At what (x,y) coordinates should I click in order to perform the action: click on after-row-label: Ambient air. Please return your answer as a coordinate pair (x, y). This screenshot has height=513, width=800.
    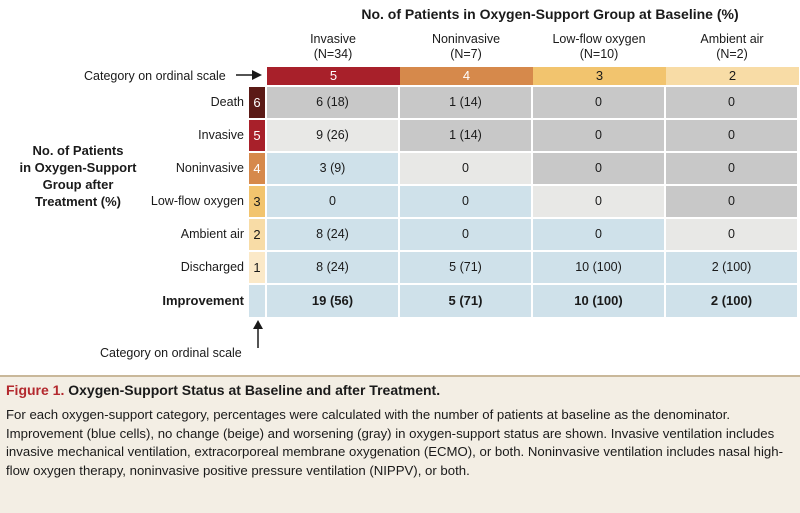
    Looking at the image, I should click on (212, 234).